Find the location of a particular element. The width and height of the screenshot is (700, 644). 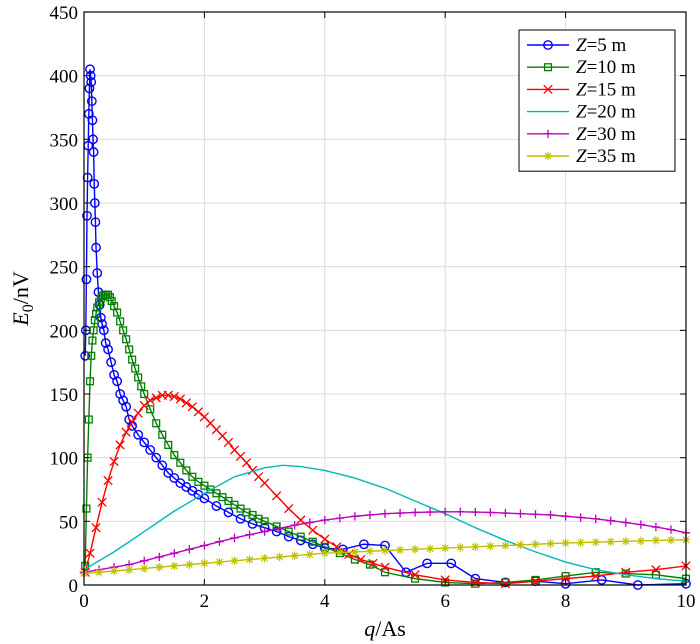

y-tick-label-3: 150 is located at coordinates (64, 395).